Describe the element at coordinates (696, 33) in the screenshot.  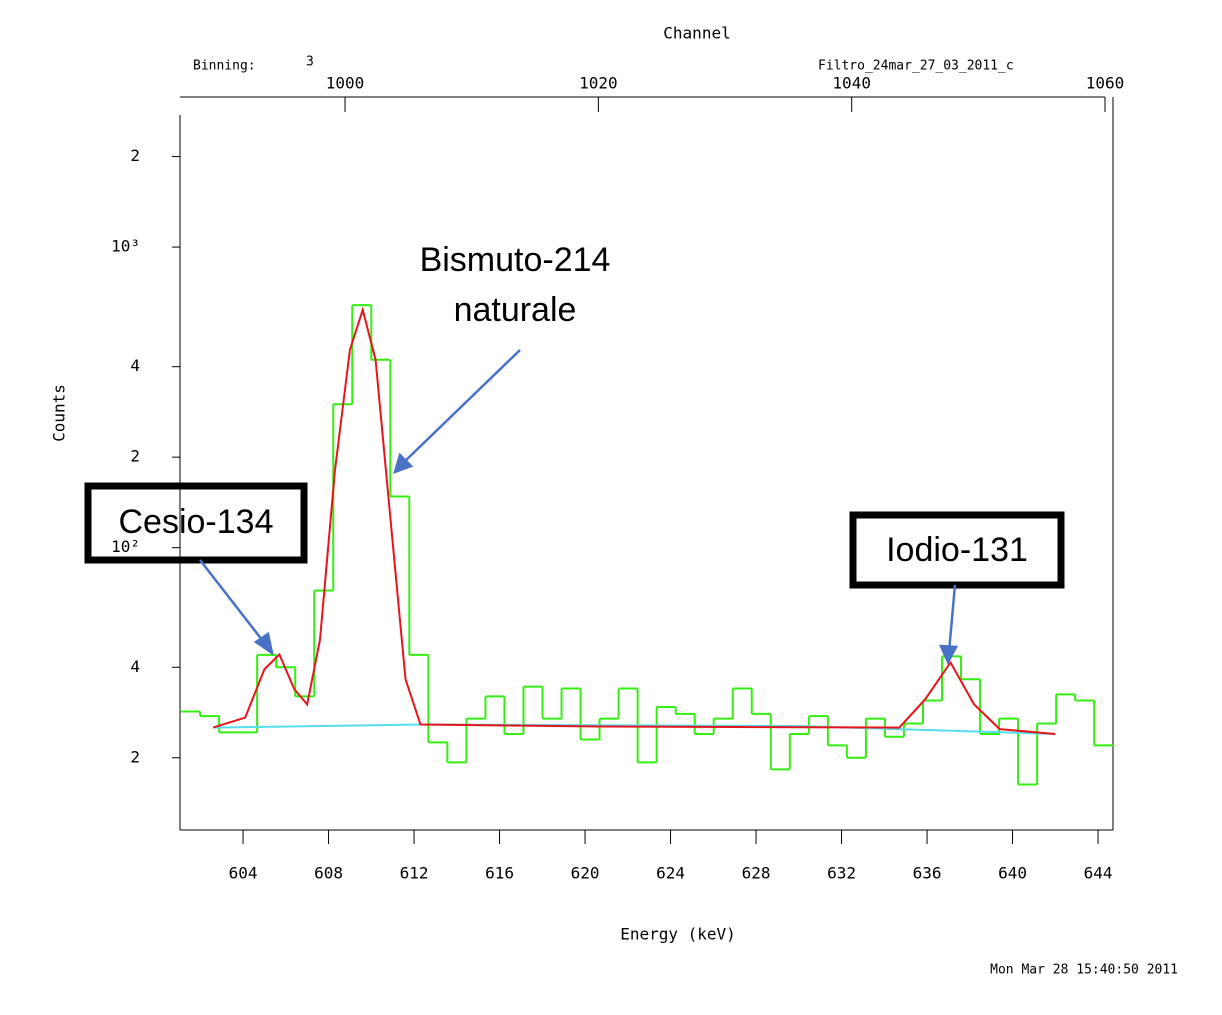
I see `chart-title: Channel` at that location.